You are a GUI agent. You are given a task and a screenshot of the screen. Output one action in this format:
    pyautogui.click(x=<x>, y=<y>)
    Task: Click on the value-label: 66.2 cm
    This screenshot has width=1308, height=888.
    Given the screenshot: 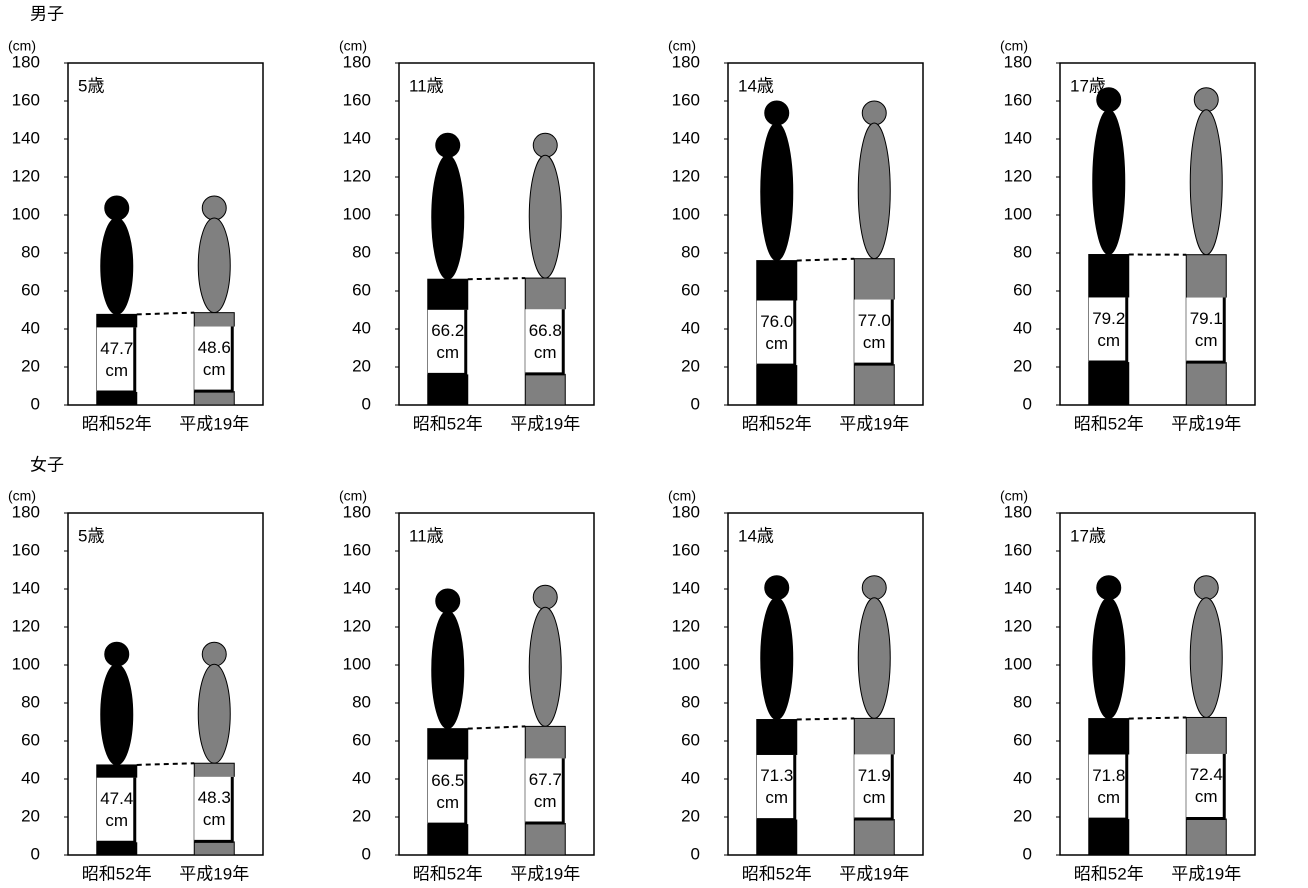 What is the action you would take?
    pyautogui.click(x=448, y=342)
    